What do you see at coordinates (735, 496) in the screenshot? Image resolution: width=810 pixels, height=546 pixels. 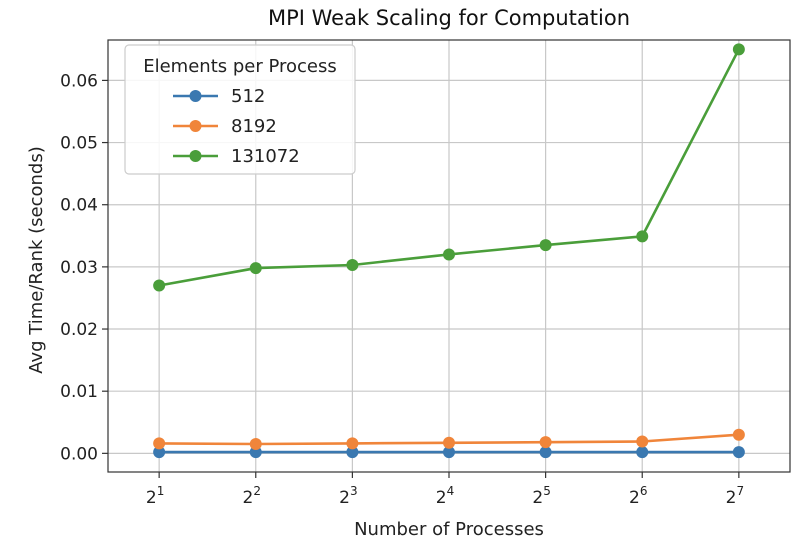 I see `x-tick-label: 27` at bounding box center [735, 496].